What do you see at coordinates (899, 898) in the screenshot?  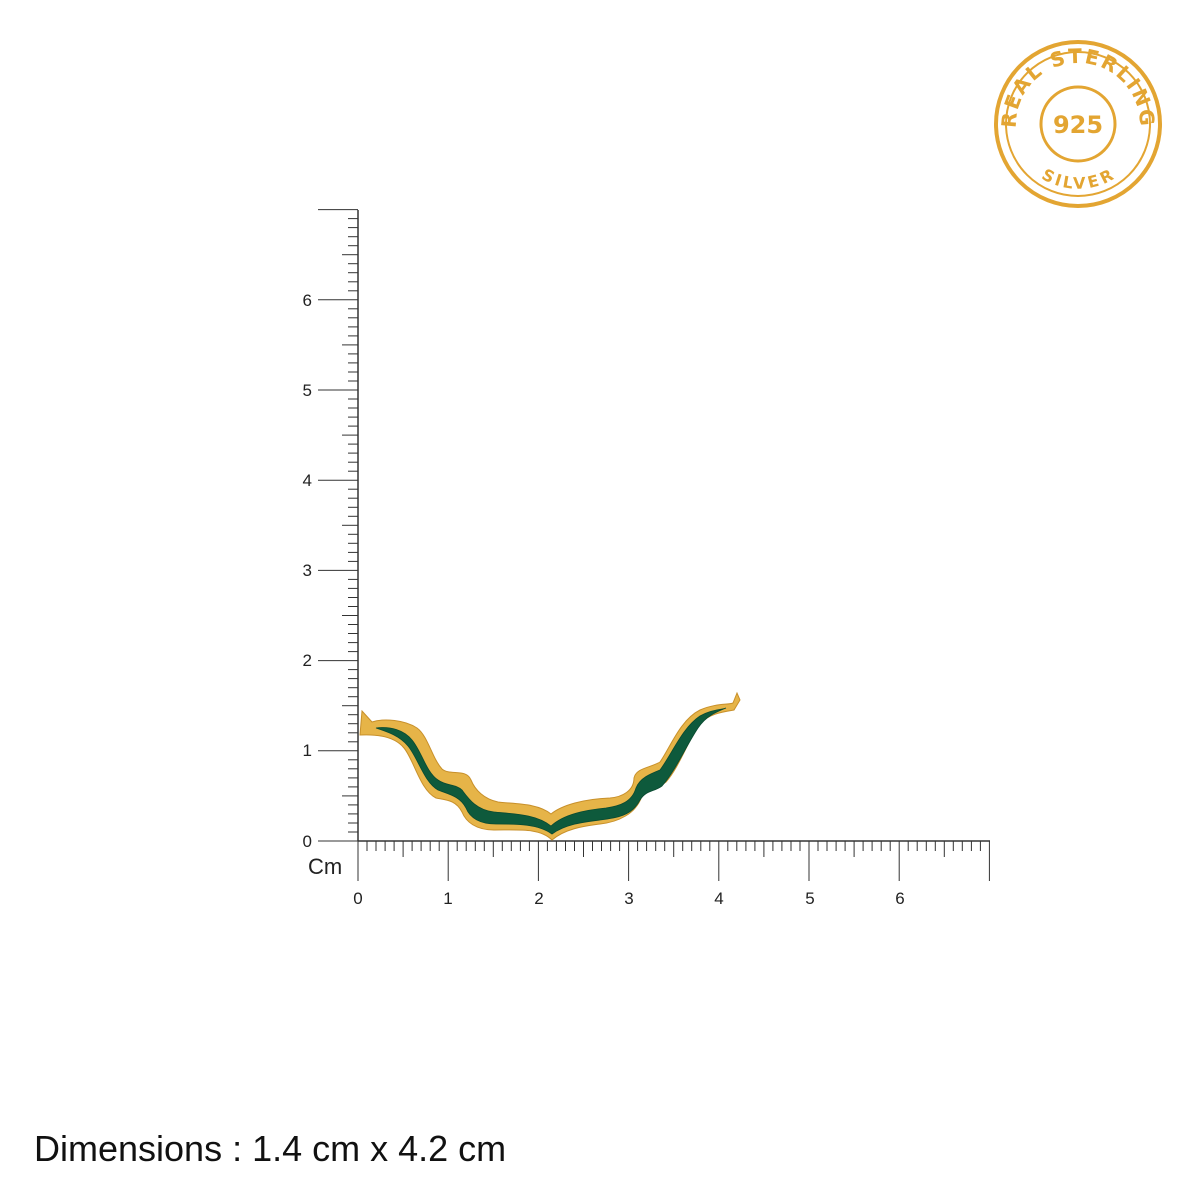 I see `x-tick-label-6: 6` at bounding box center [899, 898].